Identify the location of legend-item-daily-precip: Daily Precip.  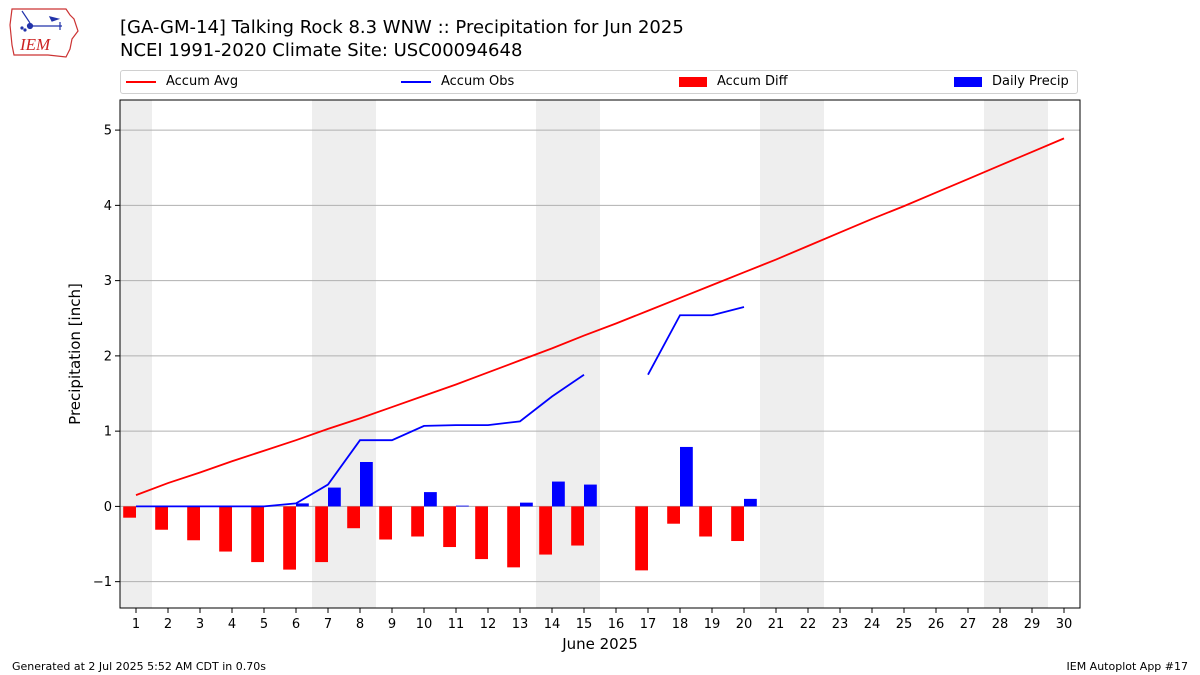
(1011, 81).